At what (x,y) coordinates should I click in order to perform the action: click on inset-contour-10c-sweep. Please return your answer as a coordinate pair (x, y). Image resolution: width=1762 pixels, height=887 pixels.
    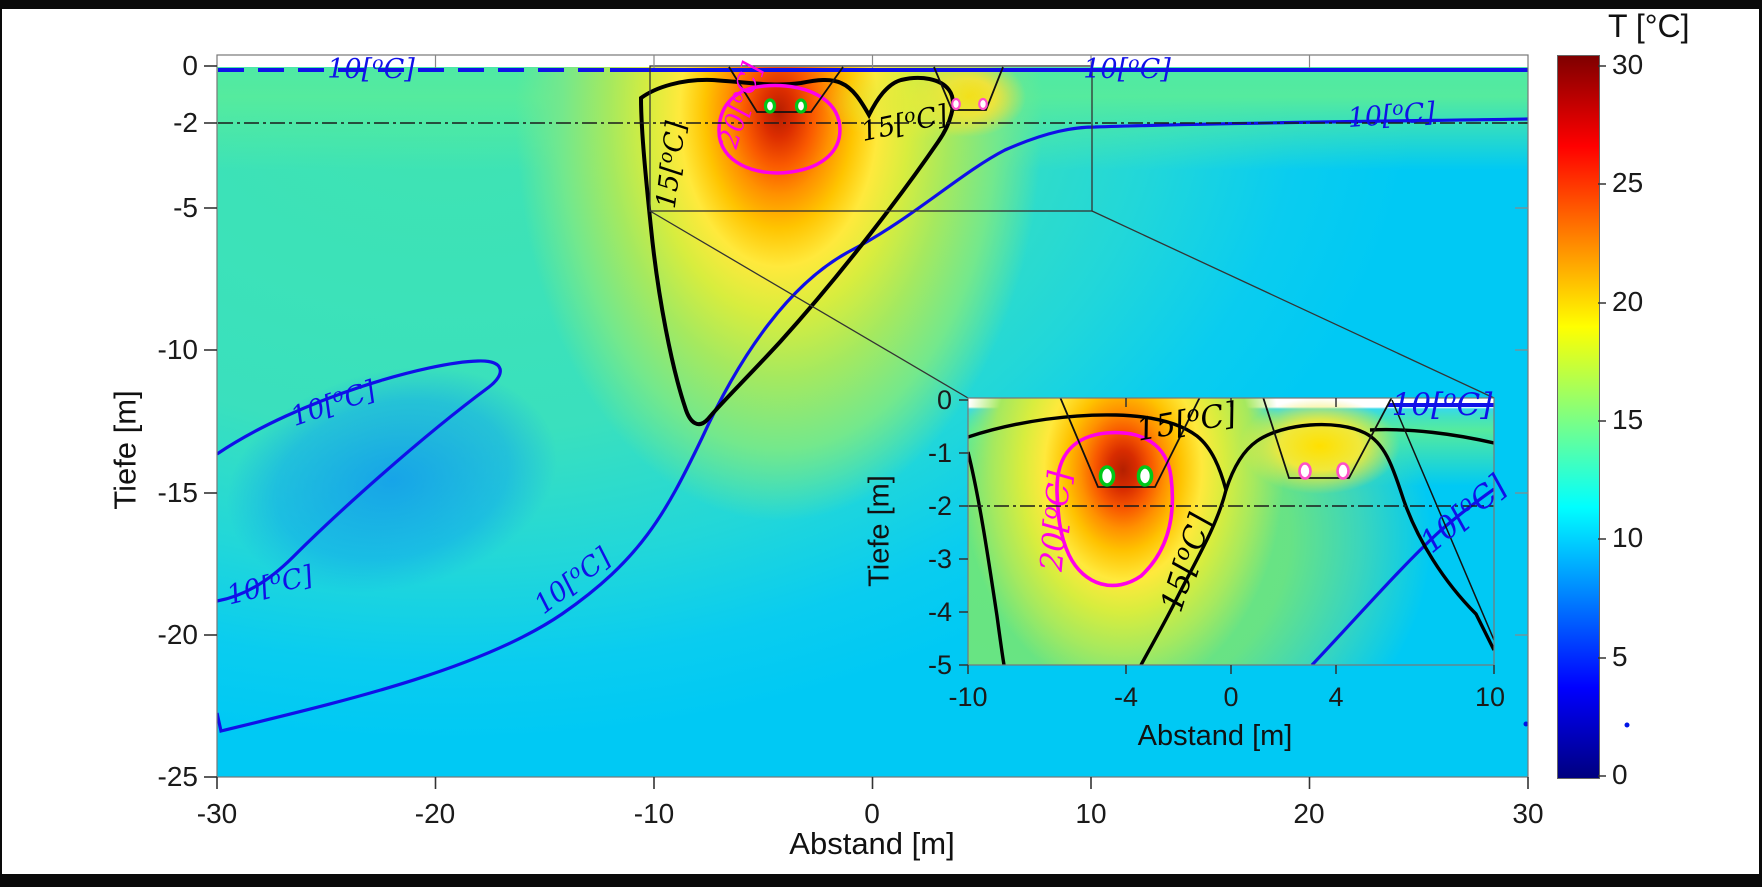
    Looking at the image, I should click on (1402, 576).